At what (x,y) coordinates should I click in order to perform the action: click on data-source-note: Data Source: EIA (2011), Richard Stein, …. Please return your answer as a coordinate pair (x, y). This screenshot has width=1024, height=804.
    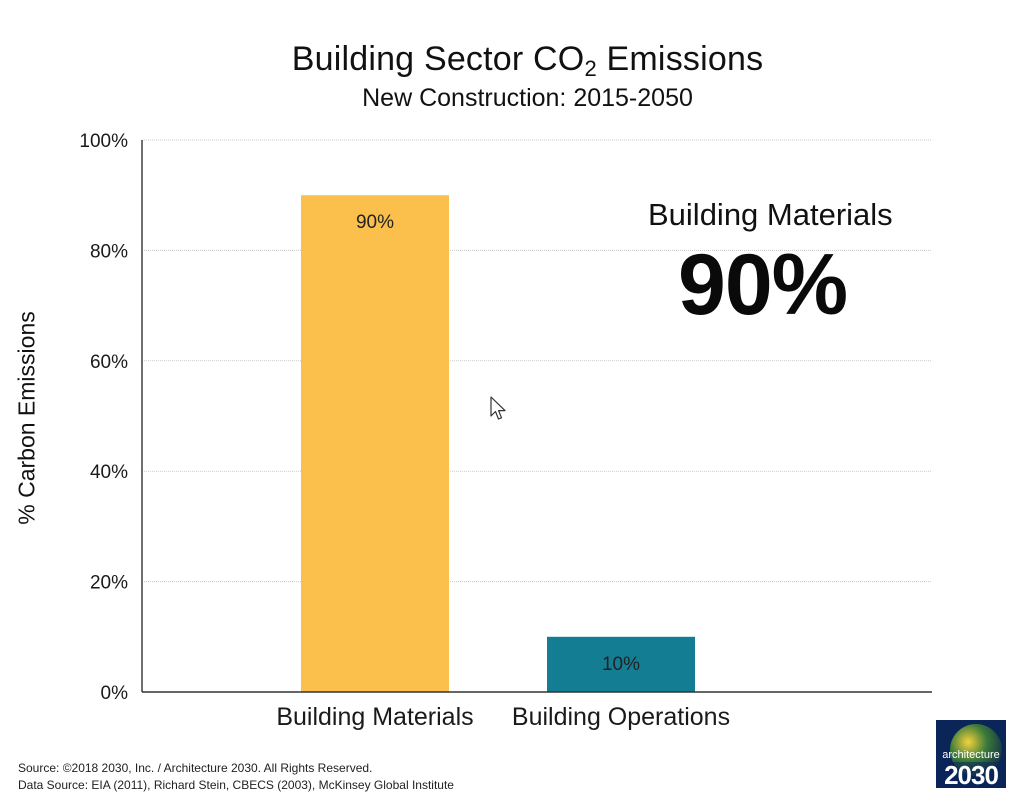
    Looking at the image, I should click on (236, 785).